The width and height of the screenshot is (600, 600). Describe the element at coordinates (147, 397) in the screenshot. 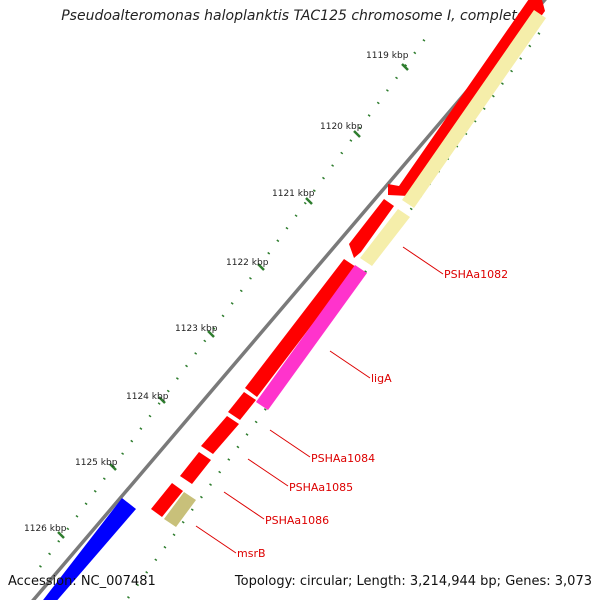

I see `tick-label: 1124 kbp` at that location.